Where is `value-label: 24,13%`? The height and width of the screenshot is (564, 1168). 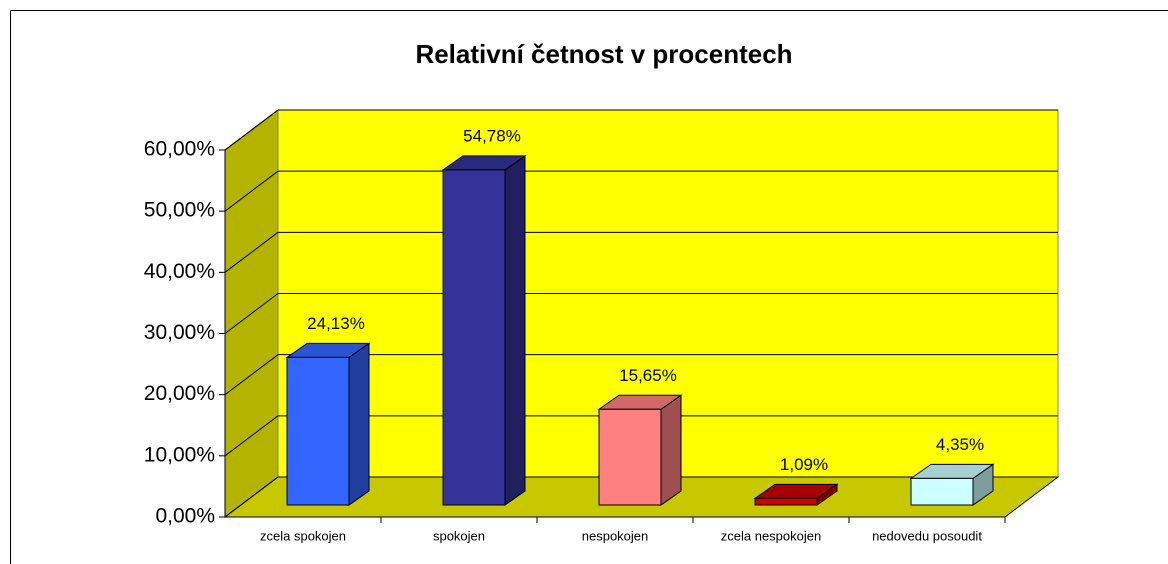
value-label: 24,13% is located at coordinates (336, 323).